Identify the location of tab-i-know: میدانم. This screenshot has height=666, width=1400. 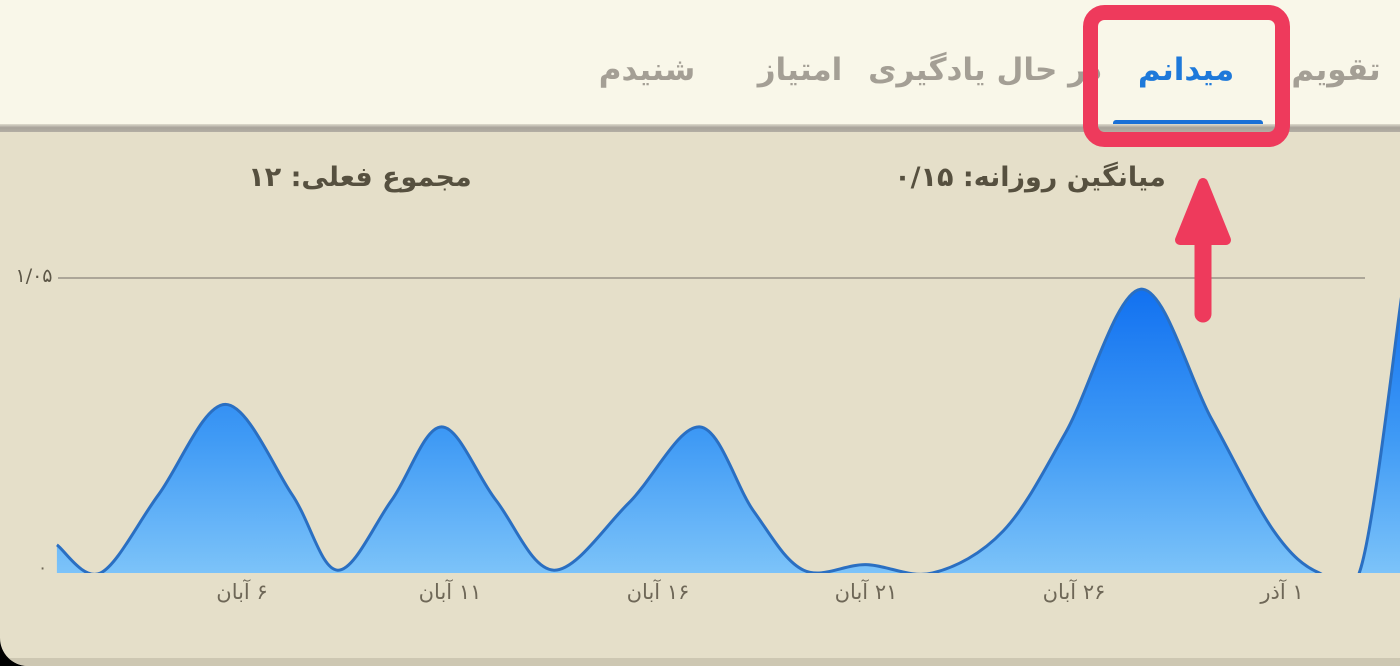
(1186, 70).